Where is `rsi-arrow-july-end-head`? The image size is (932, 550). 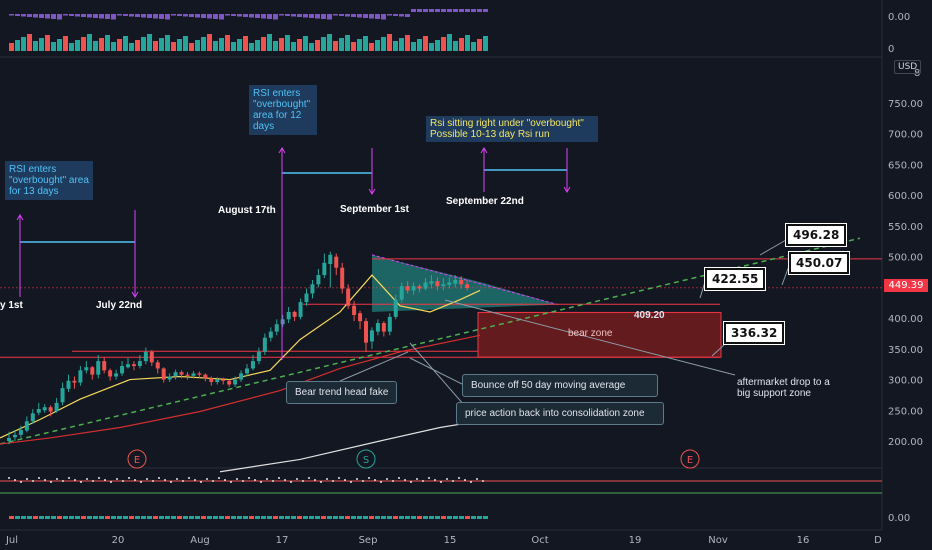 rsi-arrow-july-end-head is located at coordinates (135, 294).